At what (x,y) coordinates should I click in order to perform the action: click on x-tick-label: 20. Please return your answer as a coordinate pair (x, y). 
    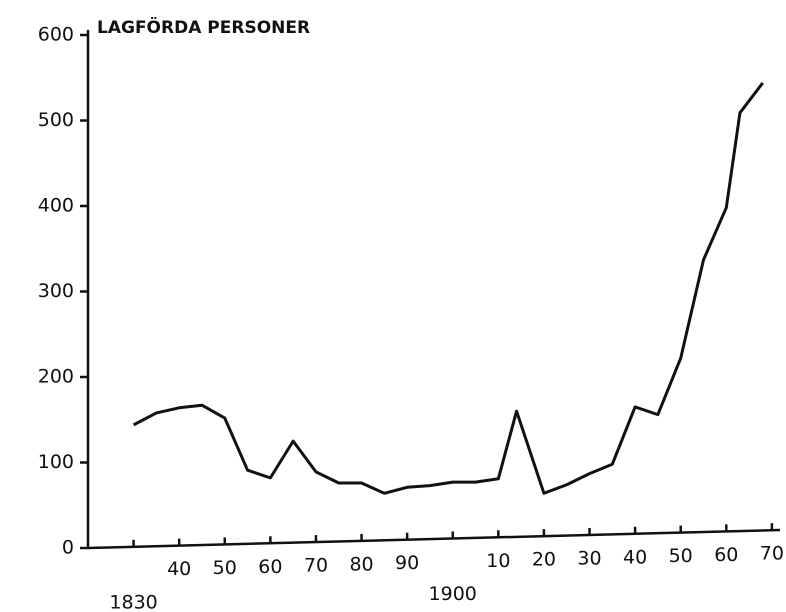
    Looking at the image, I should click on (544, 560).